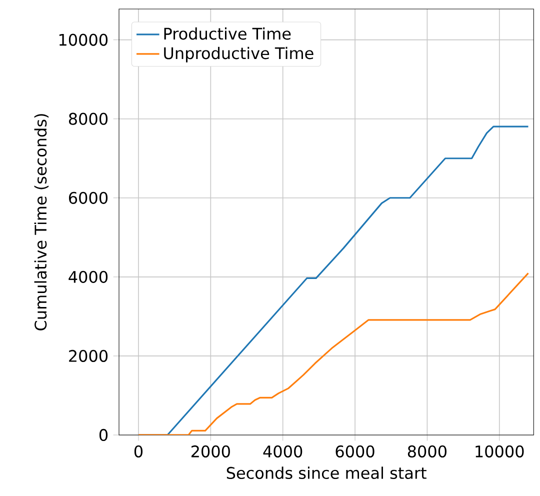  Describe the element at coordinates (88, 356) in the screenshot. I see `y-tick-label: 2000` at that location.